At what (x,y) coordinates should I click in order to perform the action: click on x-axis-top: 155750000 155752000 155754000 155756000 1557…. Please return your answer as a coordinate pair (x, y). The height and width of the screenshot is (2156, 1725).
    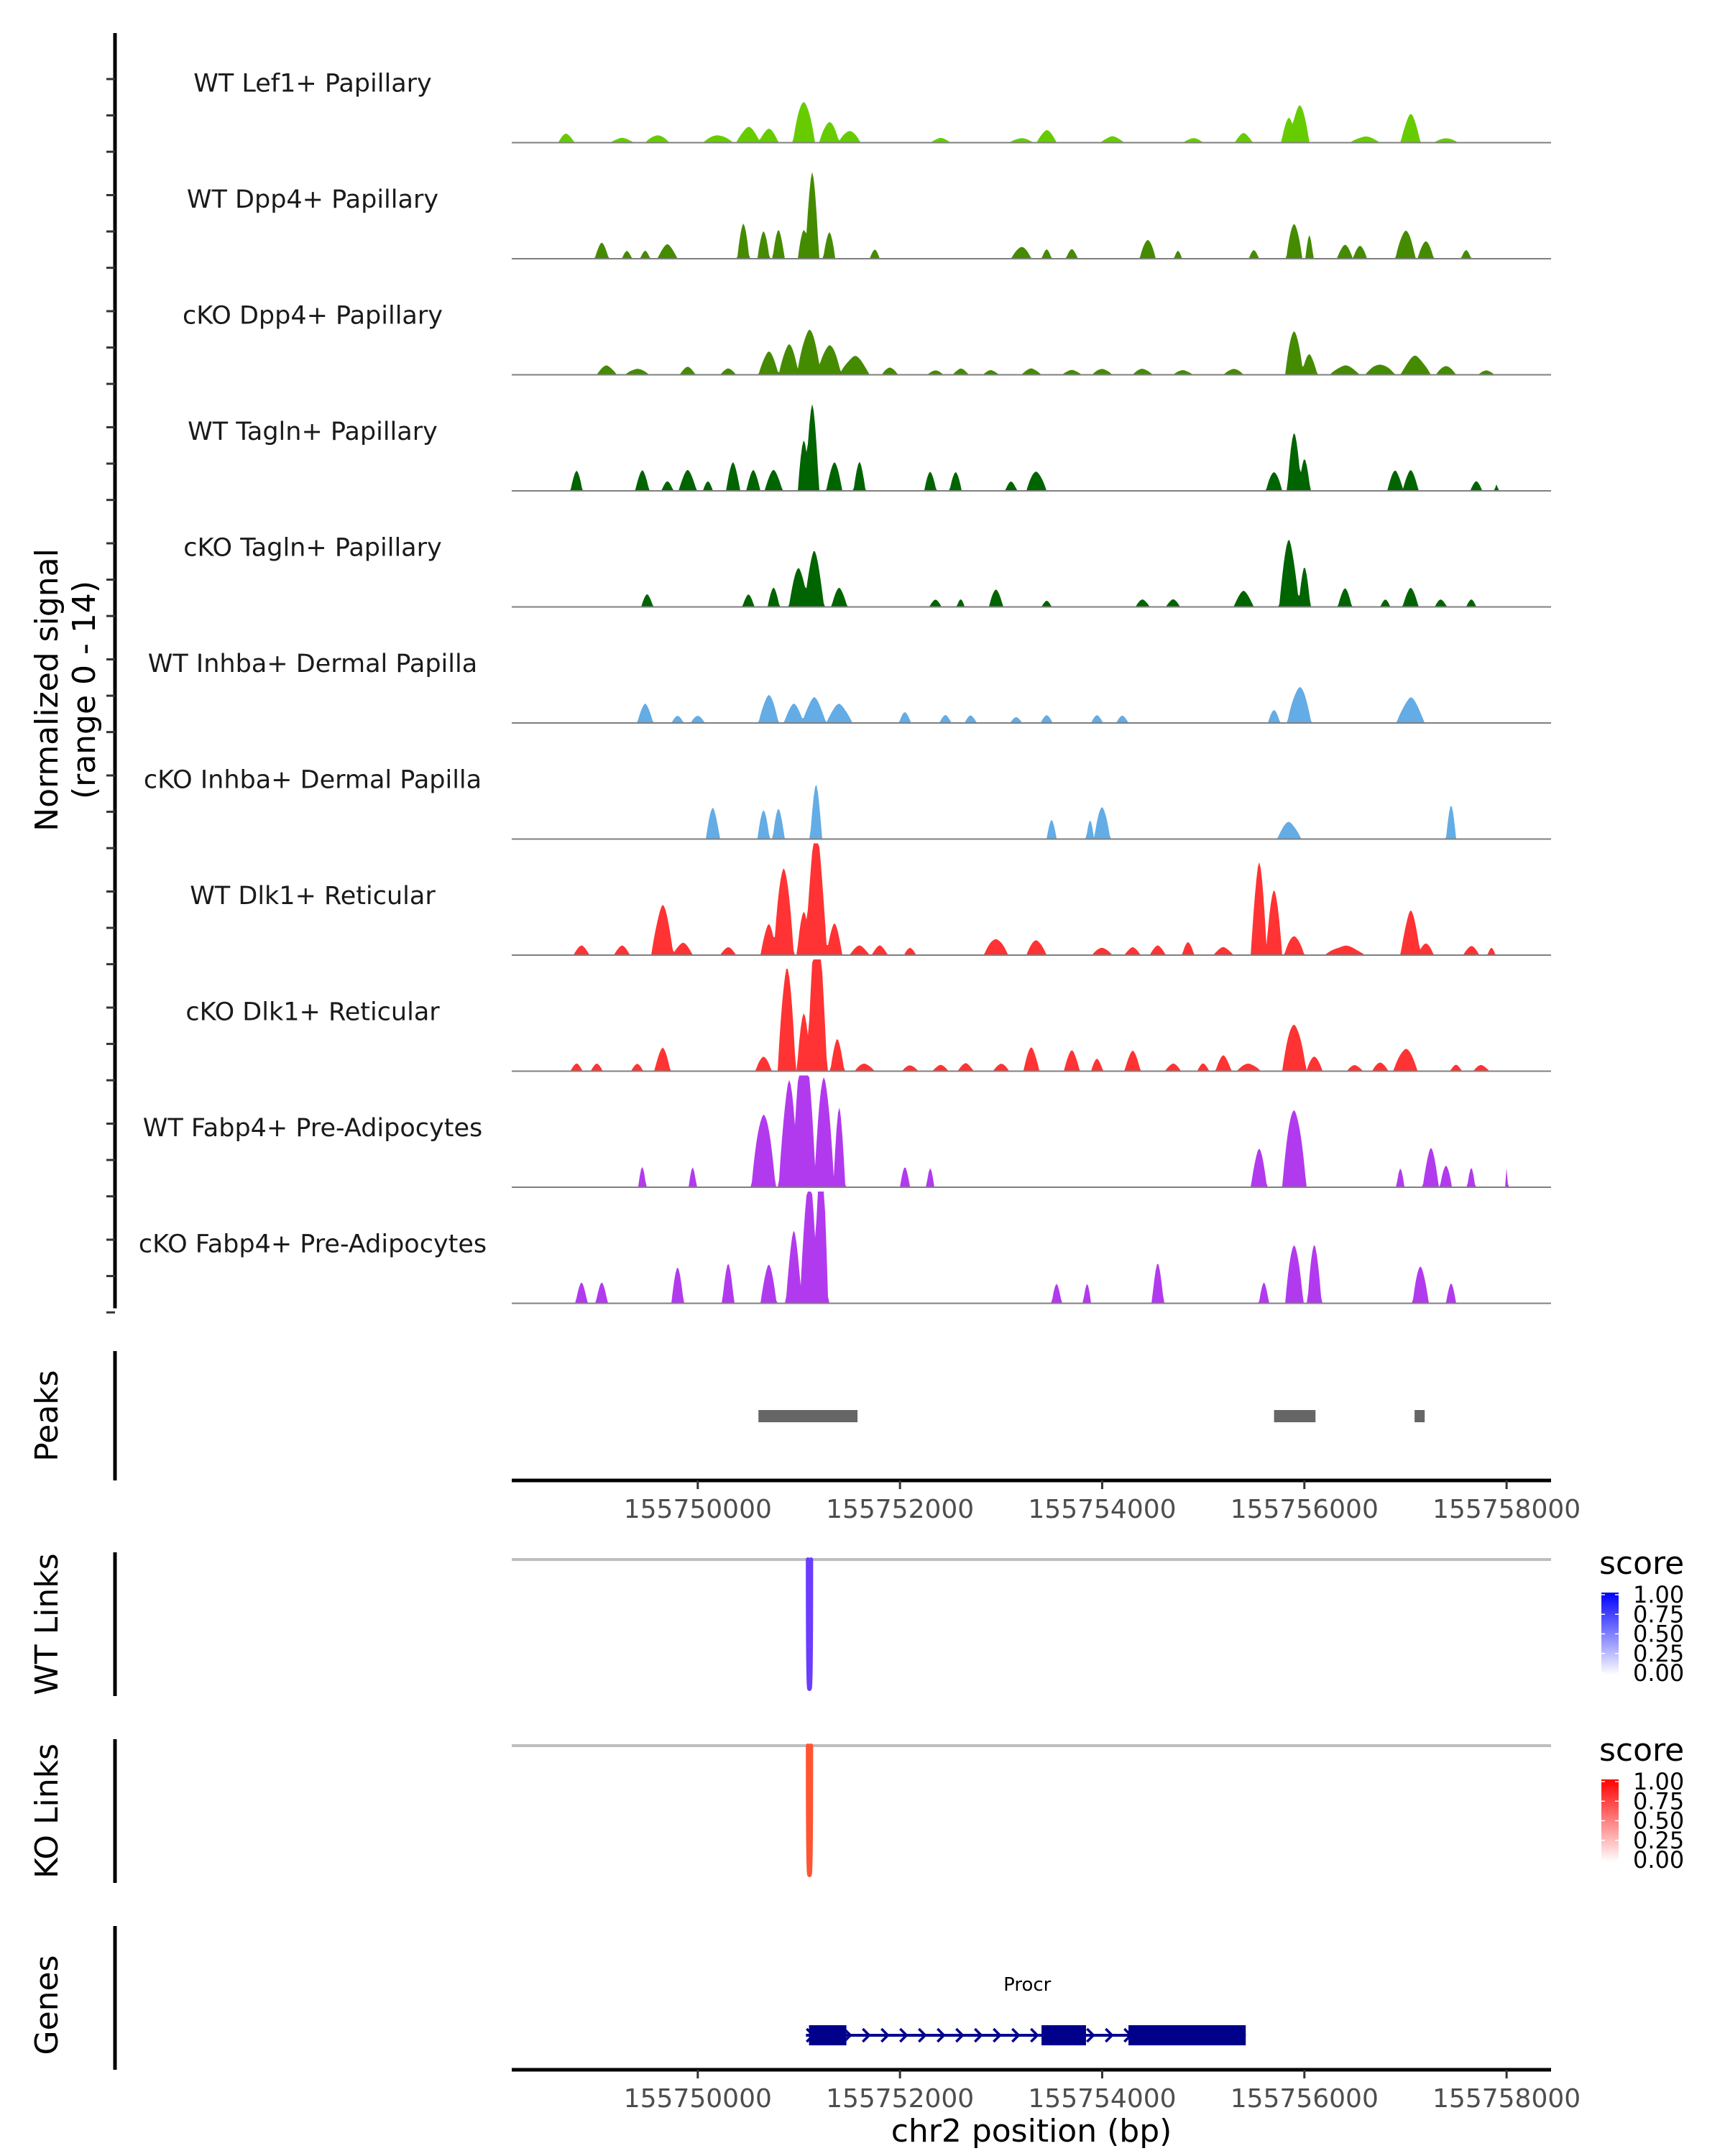
    Looking at the image, I should click on (1046, 1501).